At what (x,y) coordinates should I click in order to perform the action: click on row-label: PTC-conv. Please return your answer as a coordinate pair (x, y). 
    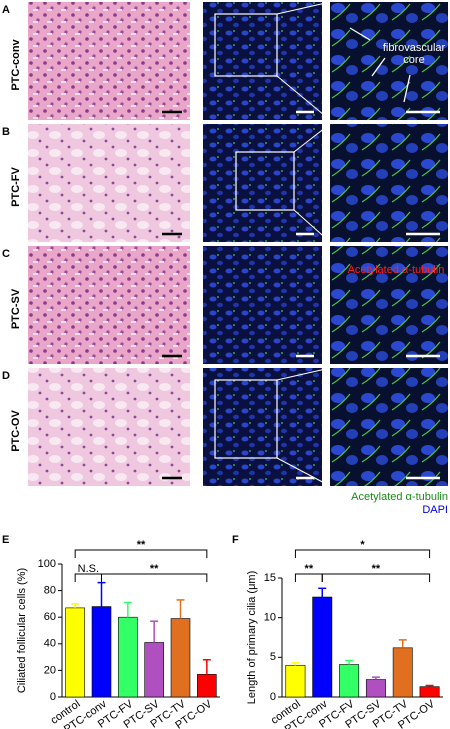
    Looking at the image, I should click on (16, 64).